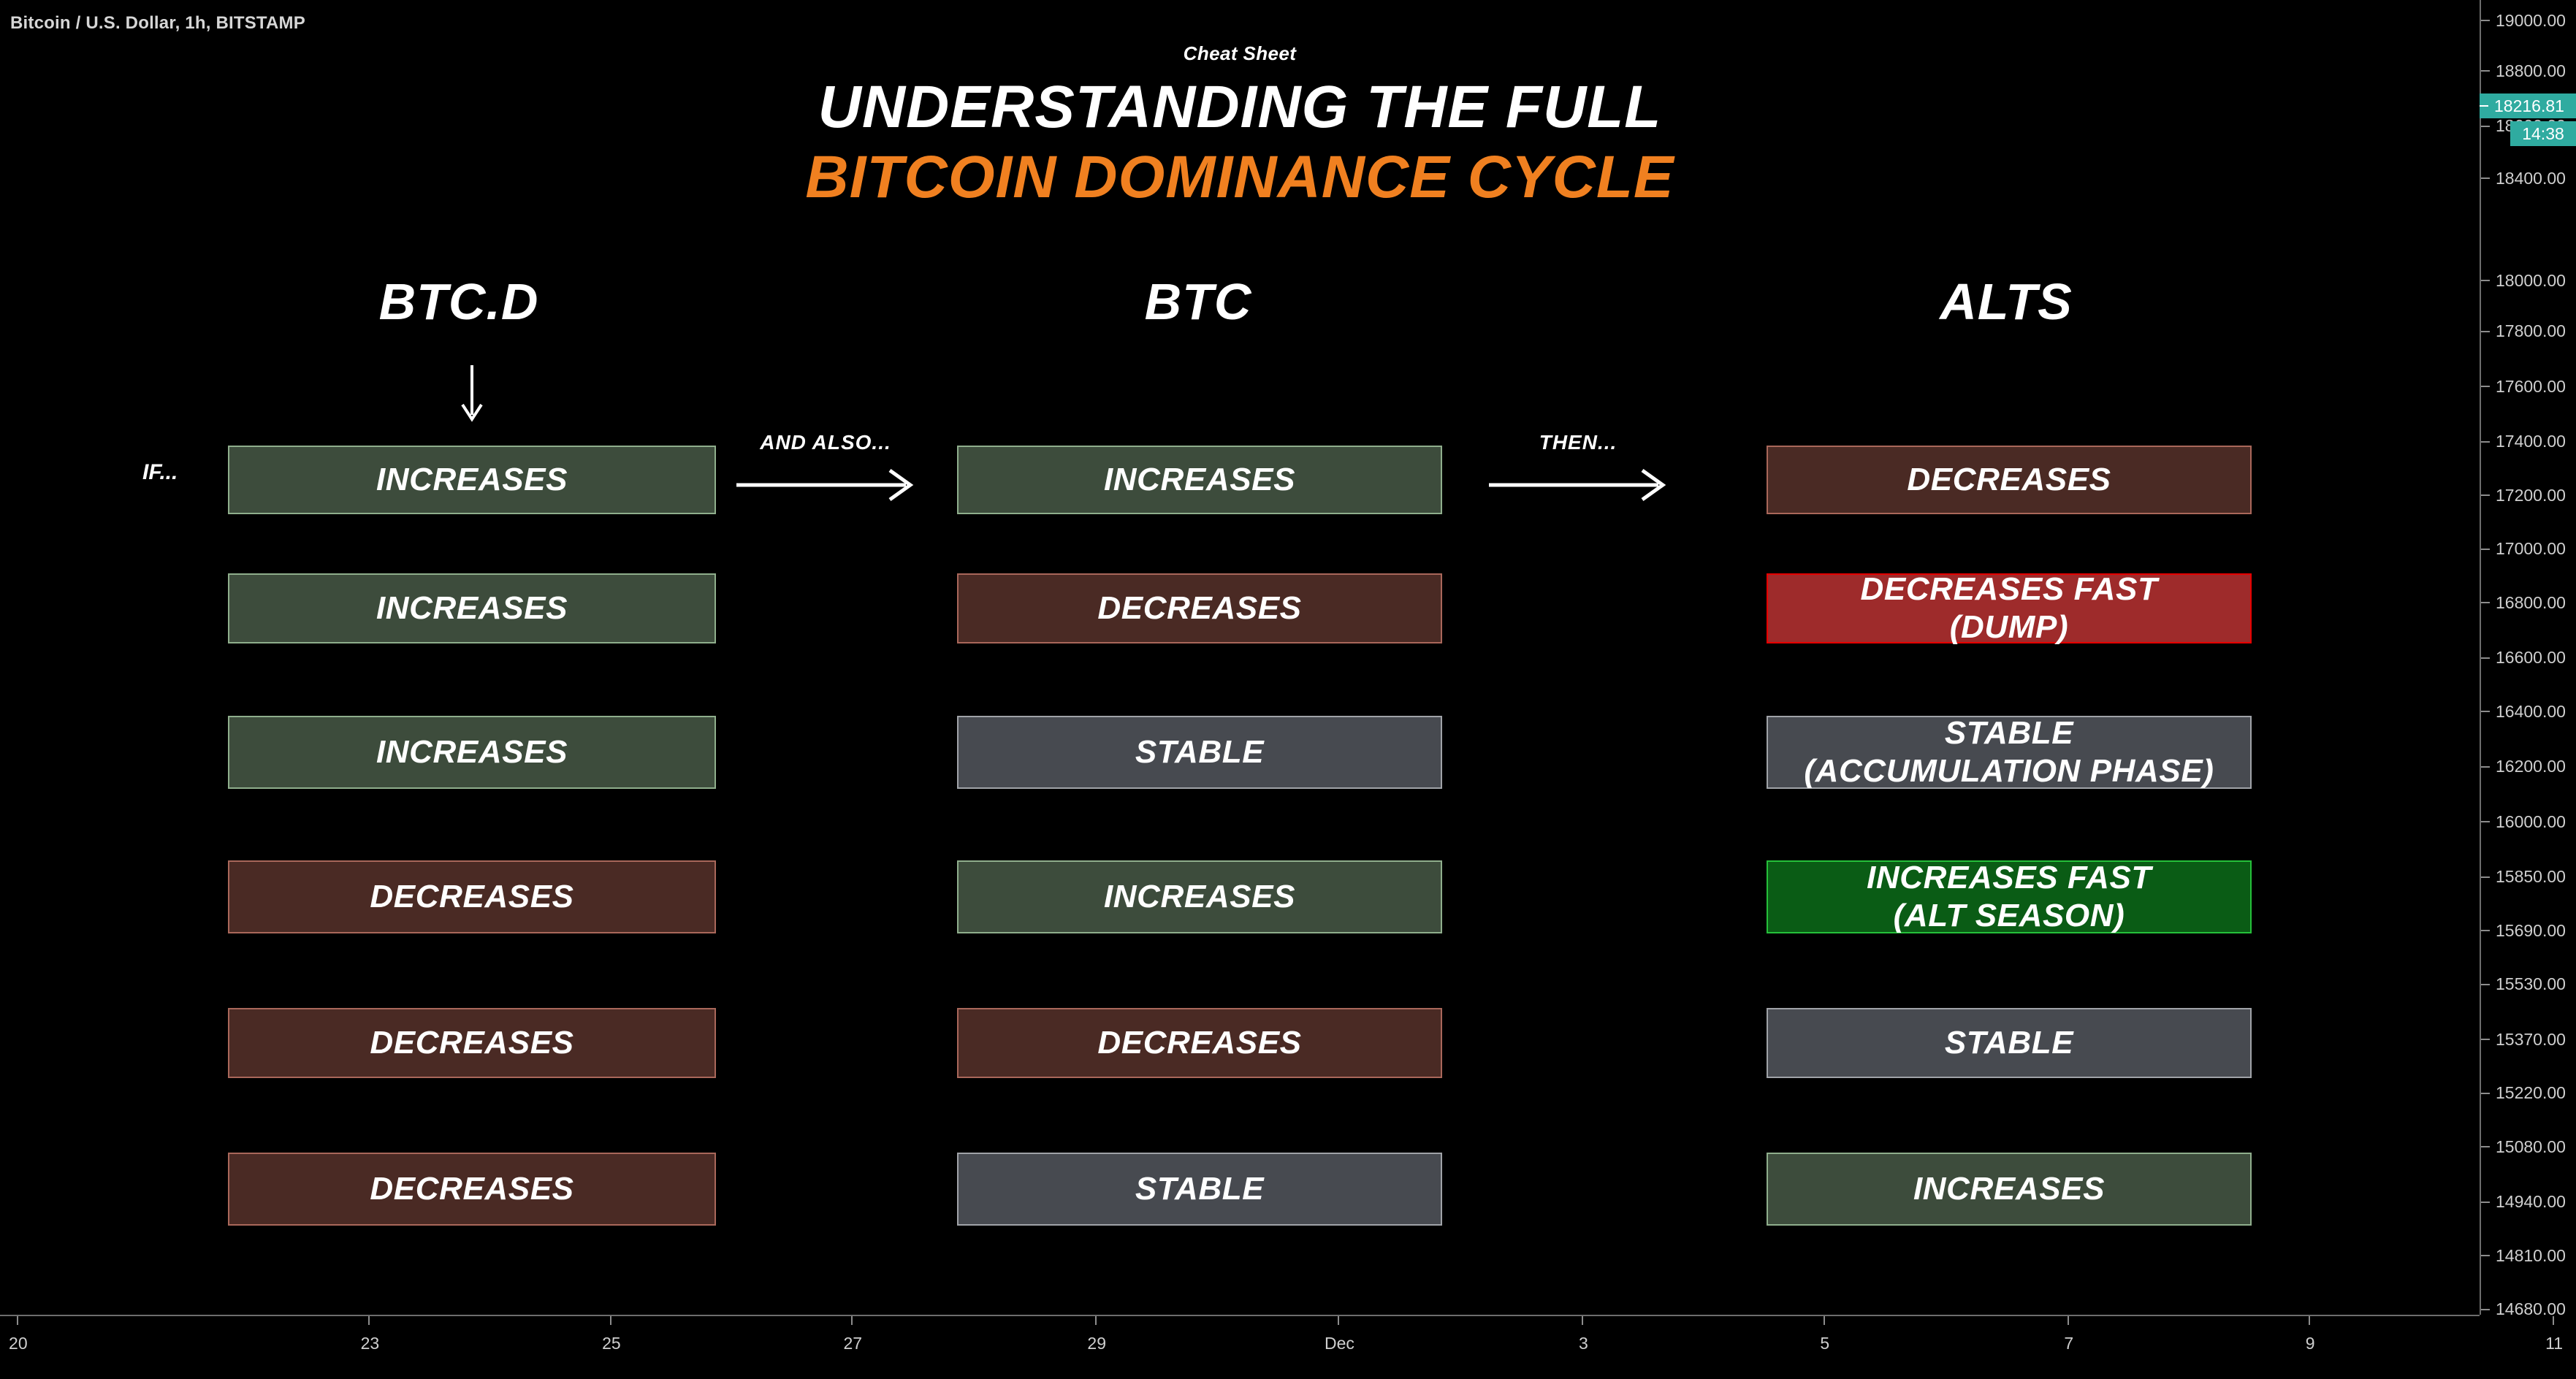 This screenshot has height=1379, width=2576. I want to click on price-tick-label: 17800.00, so click(2531, 331).